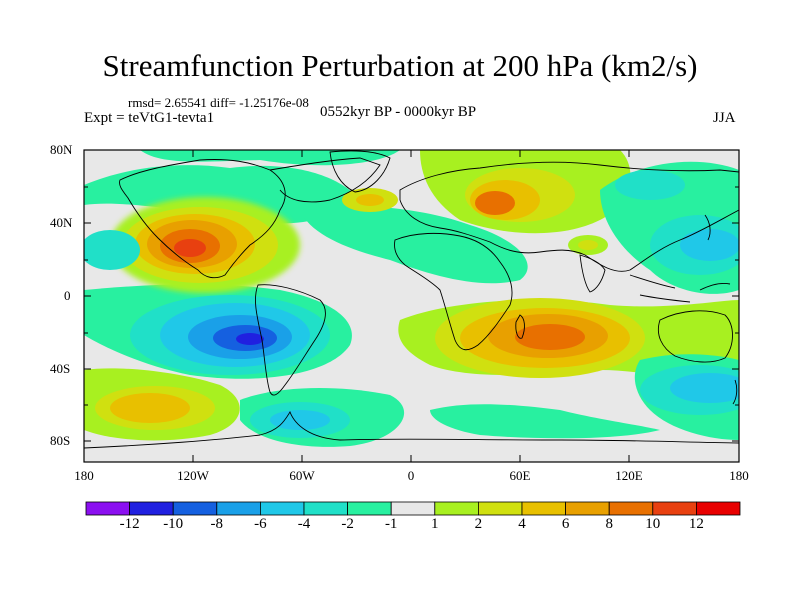 The width and height of the screenshot is (800, 600). Describe the element at coordinates (653, 524) in the screenshot. I see `colorbar-label: 10` at that location.